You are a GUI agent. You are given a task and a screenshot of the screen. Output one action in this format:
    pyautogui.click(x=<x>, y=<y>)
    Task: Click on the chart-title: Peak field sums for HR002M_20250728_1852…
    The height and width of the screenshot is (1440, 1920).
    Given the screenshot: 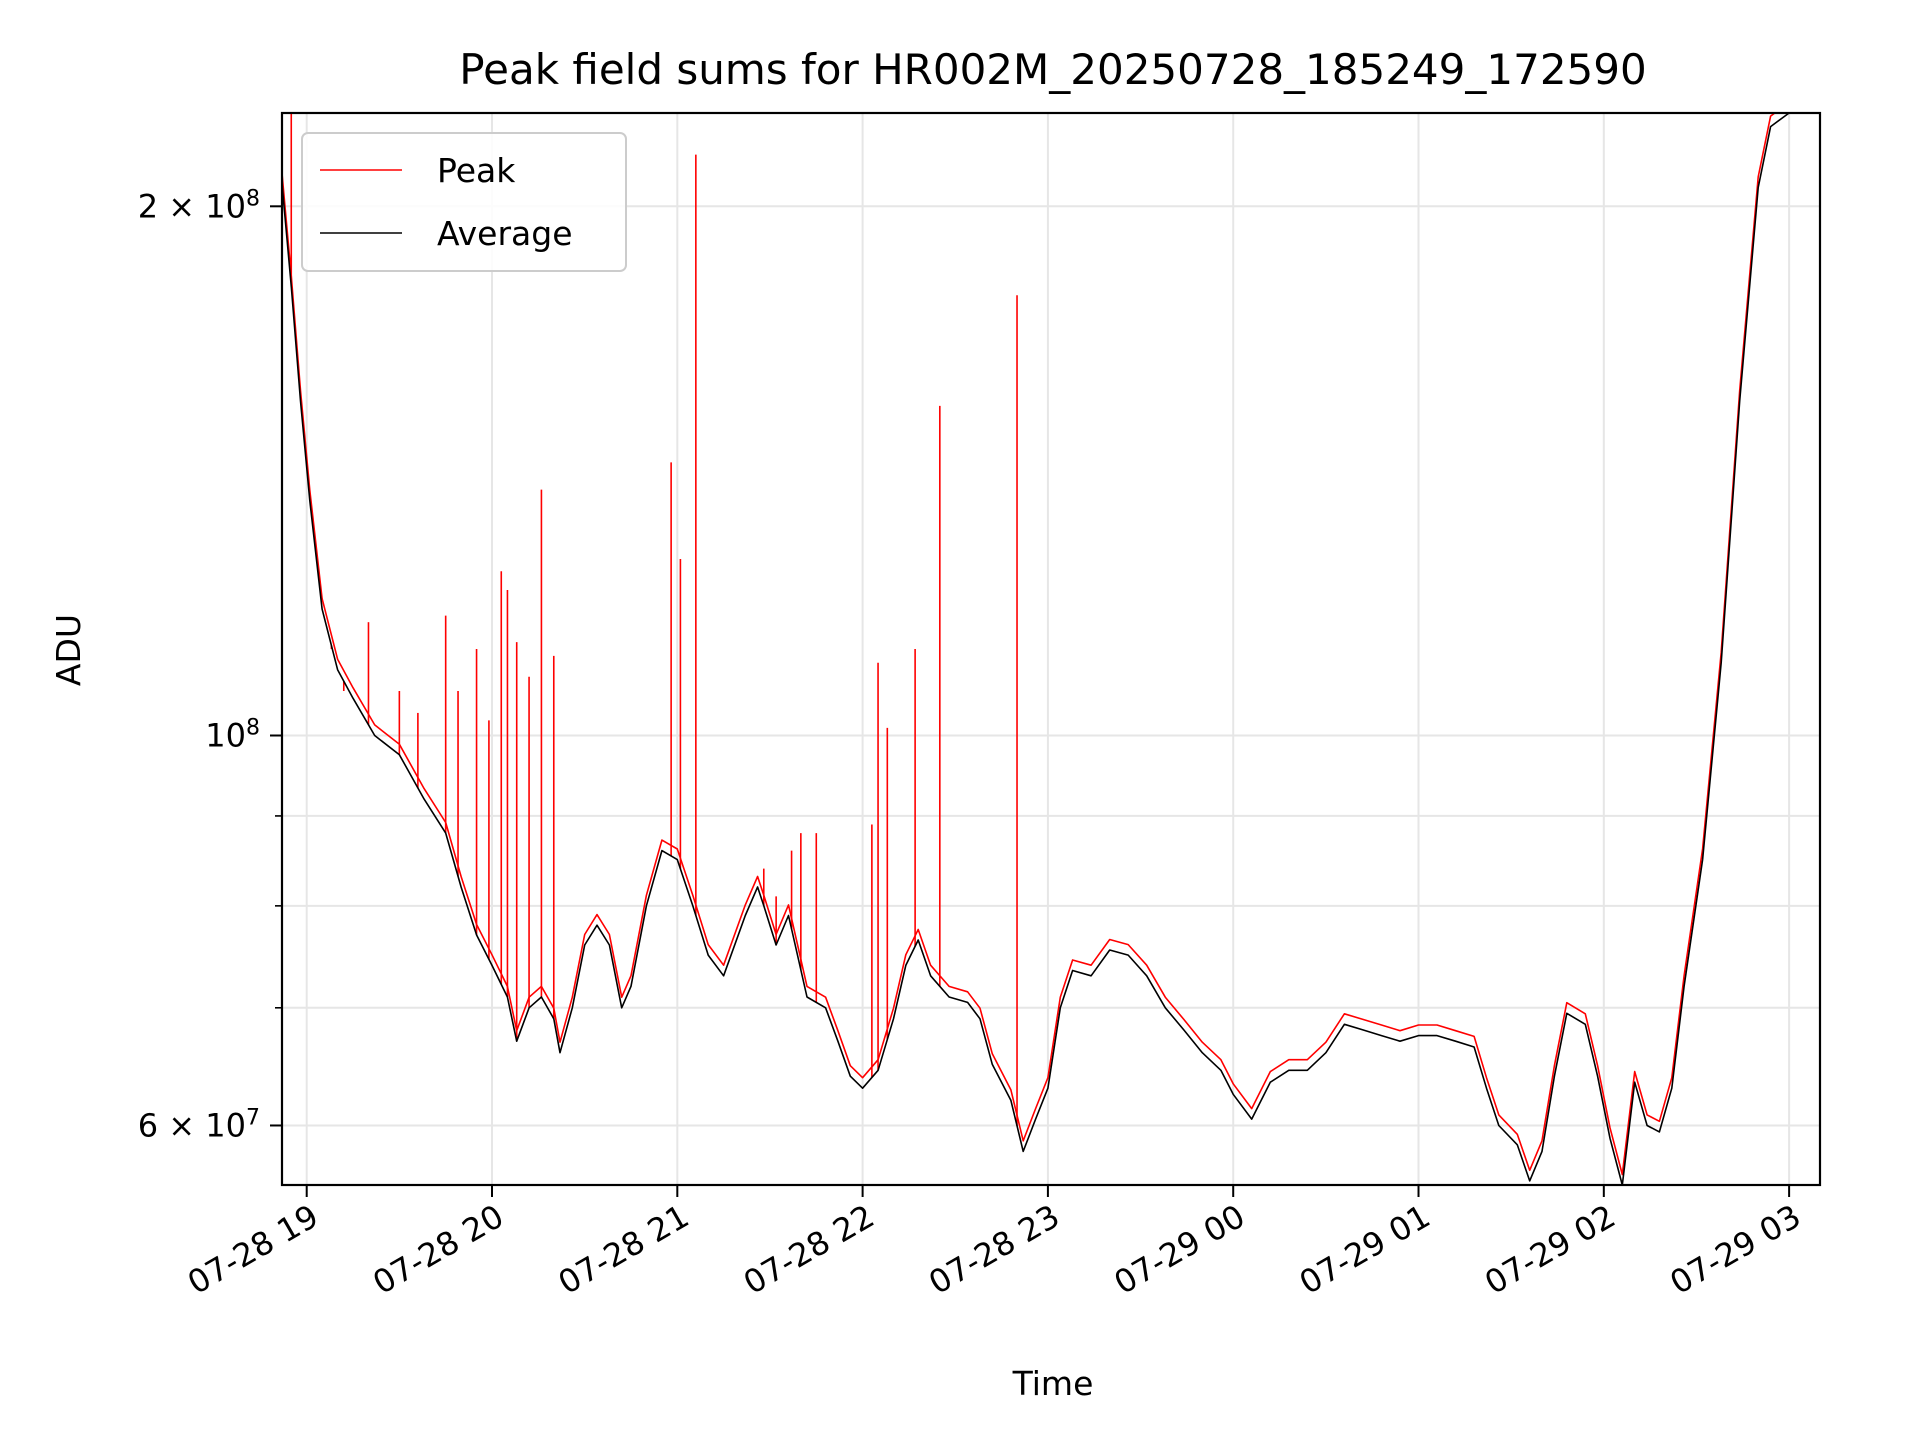 What is the action you would take?
    pyautogui.click(x=1052, y=69)
    